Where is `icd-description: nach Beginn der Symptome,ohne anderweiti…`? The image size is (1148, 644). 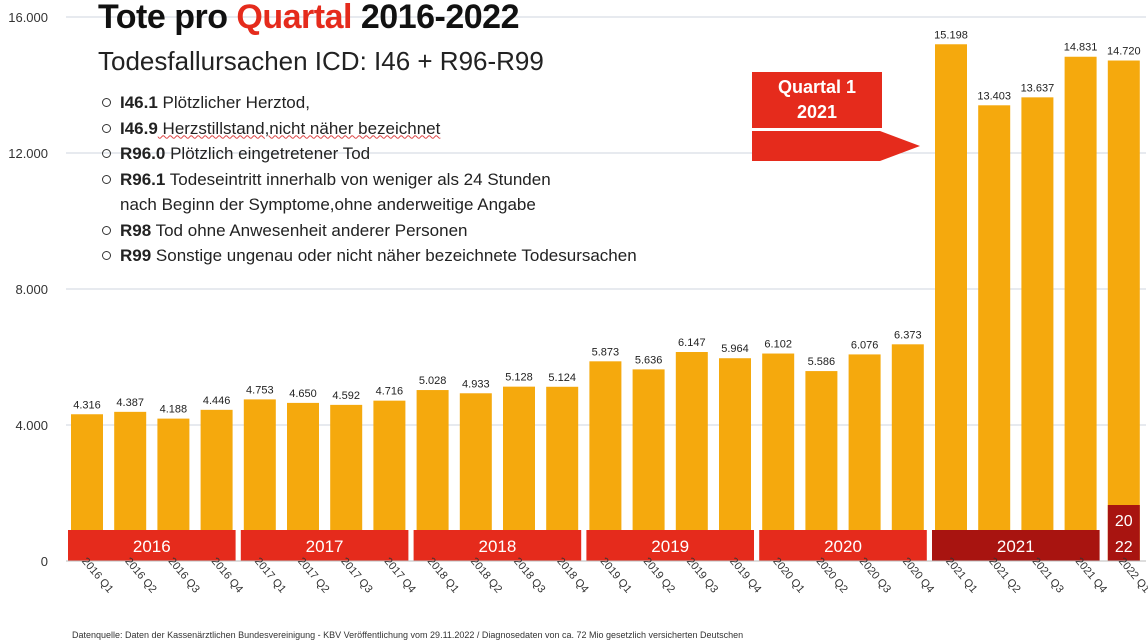
icd-description: nach Beginn der Symptome,ohne anderweiti… is located at coordinates (328, 204).